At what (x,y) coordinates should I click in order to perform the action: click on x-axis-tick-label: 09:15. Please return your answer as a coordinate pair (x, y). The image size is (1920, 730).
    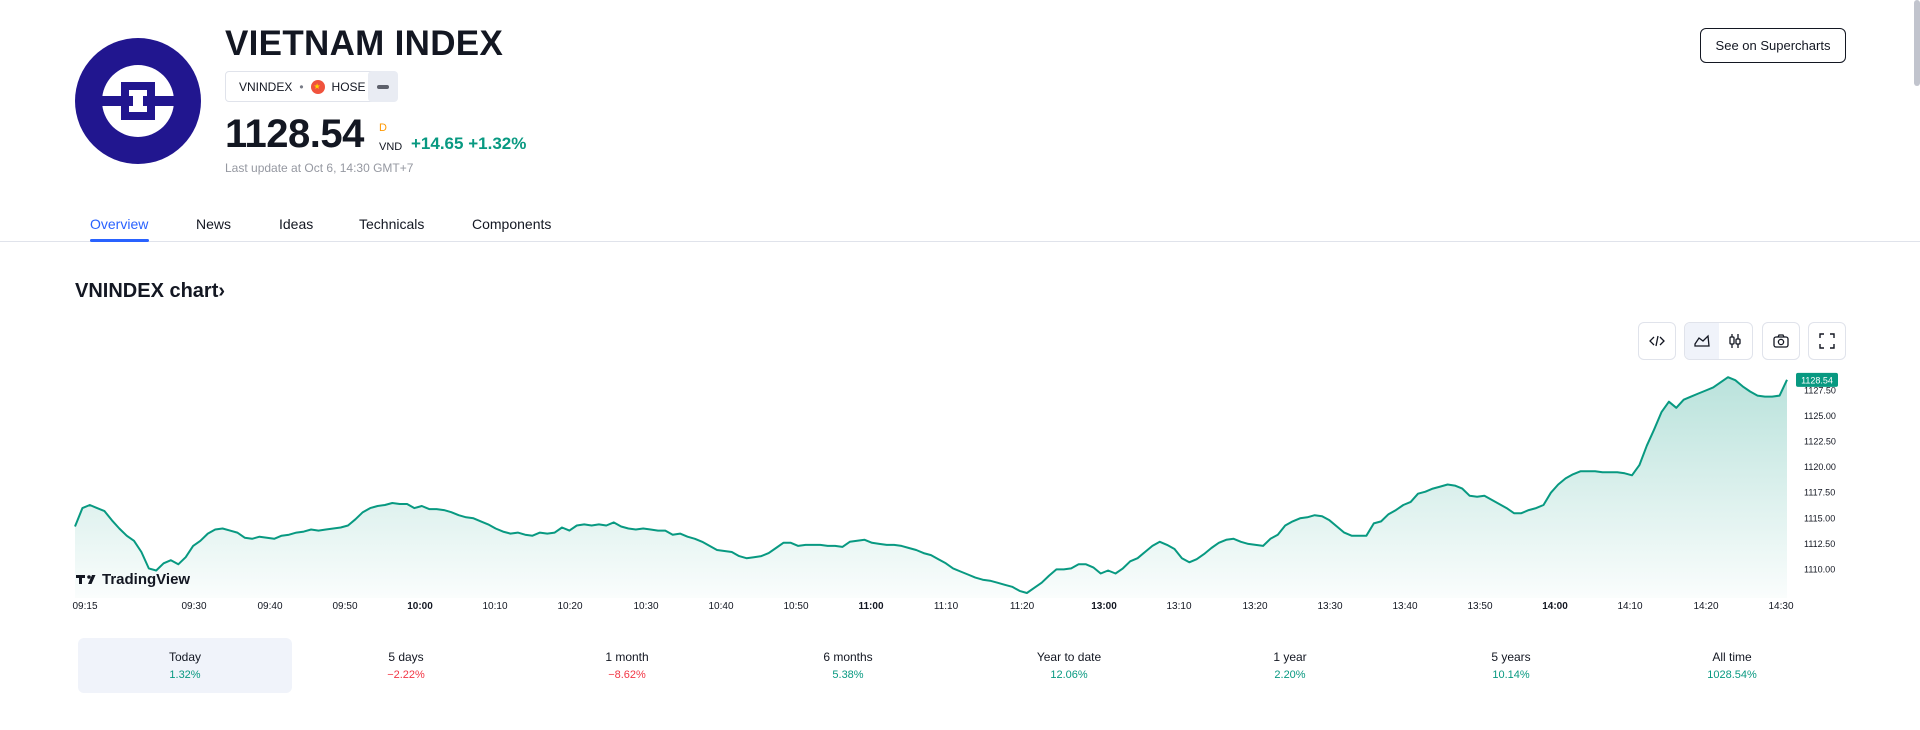
    Looking at the image, I should click on (84, 606).